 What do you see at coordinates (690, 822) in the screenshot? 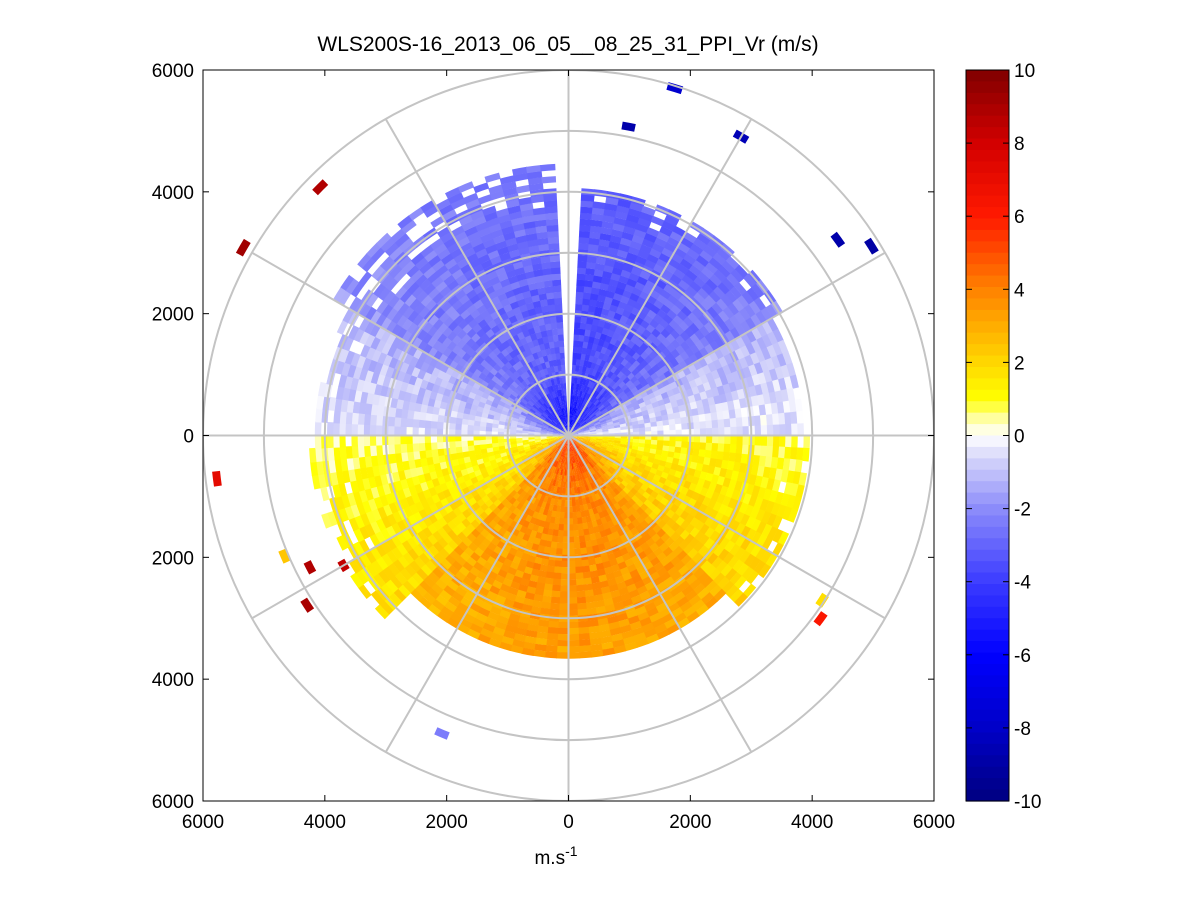
I see `x-tick-label: 2000` at bounding box center [690, 822].